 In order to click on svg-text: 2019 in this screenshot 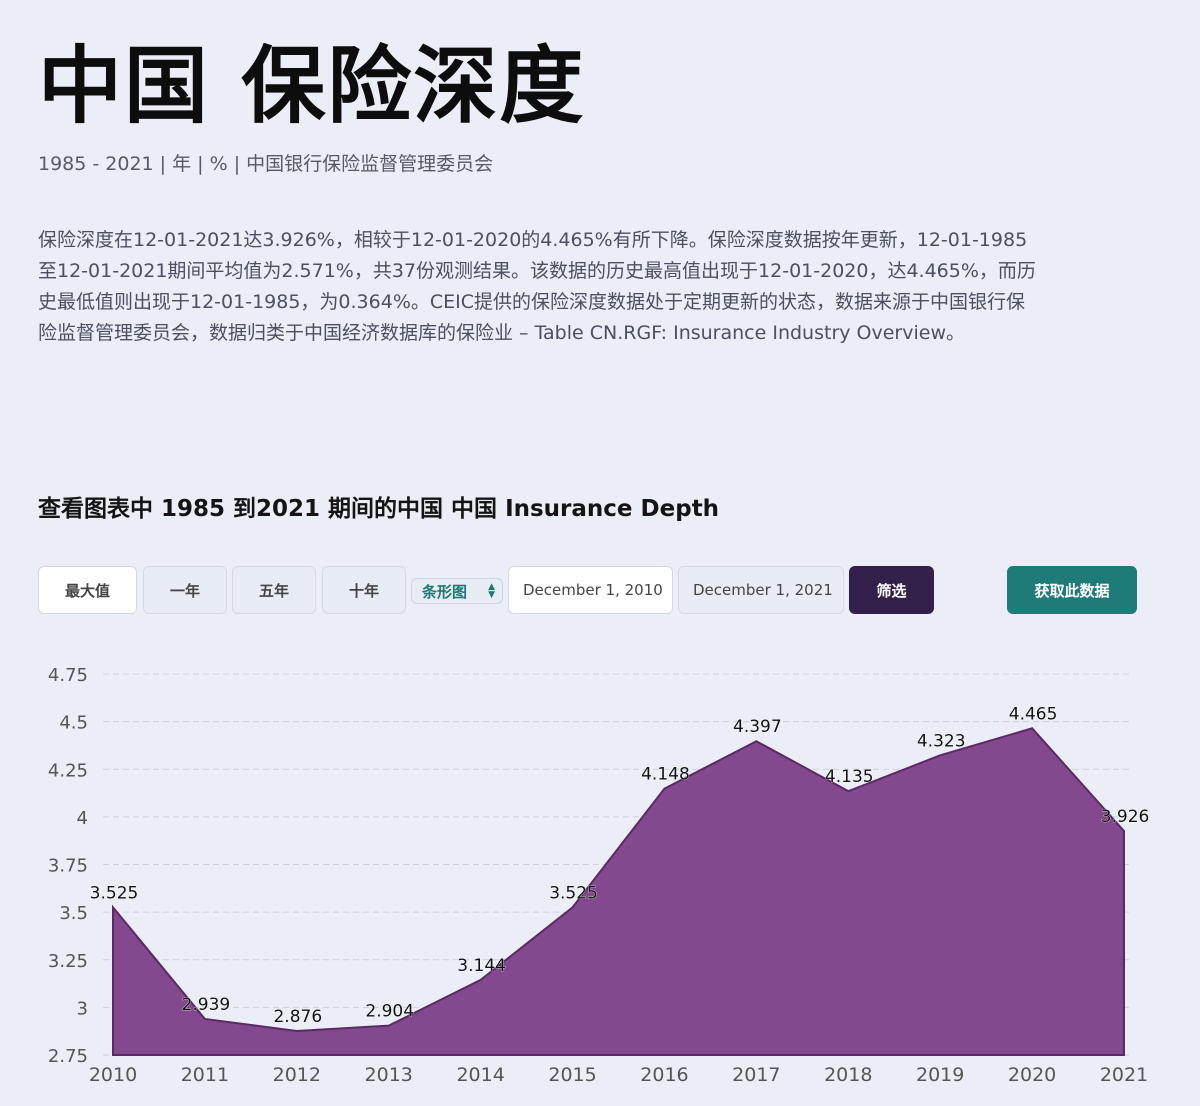, I will do `click(940, 1075)`.